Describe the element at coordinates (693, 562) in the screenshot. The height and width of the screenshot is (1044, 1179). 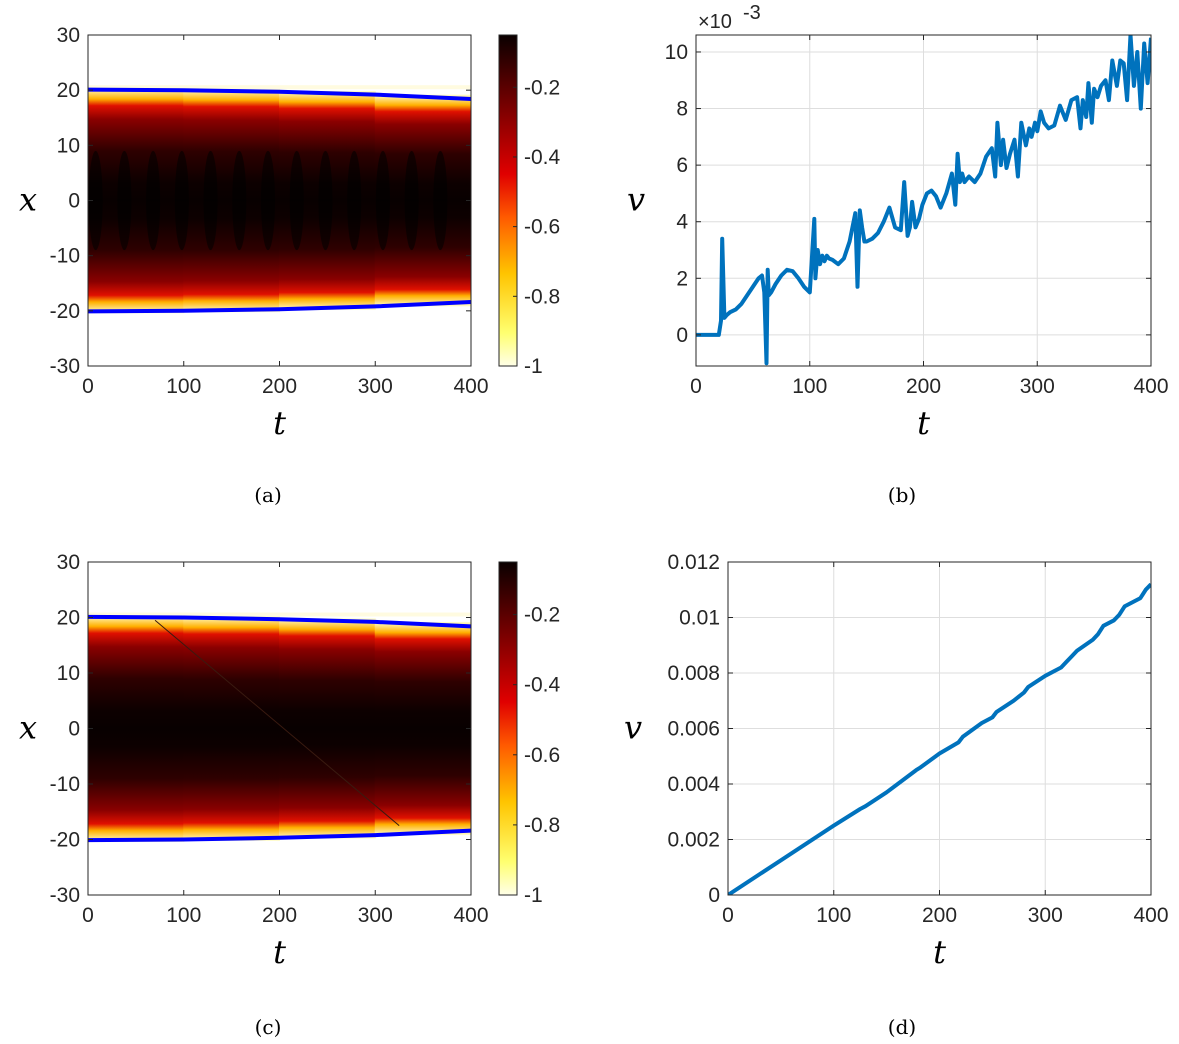
I see `y-tick-label: 0.012` at that location.